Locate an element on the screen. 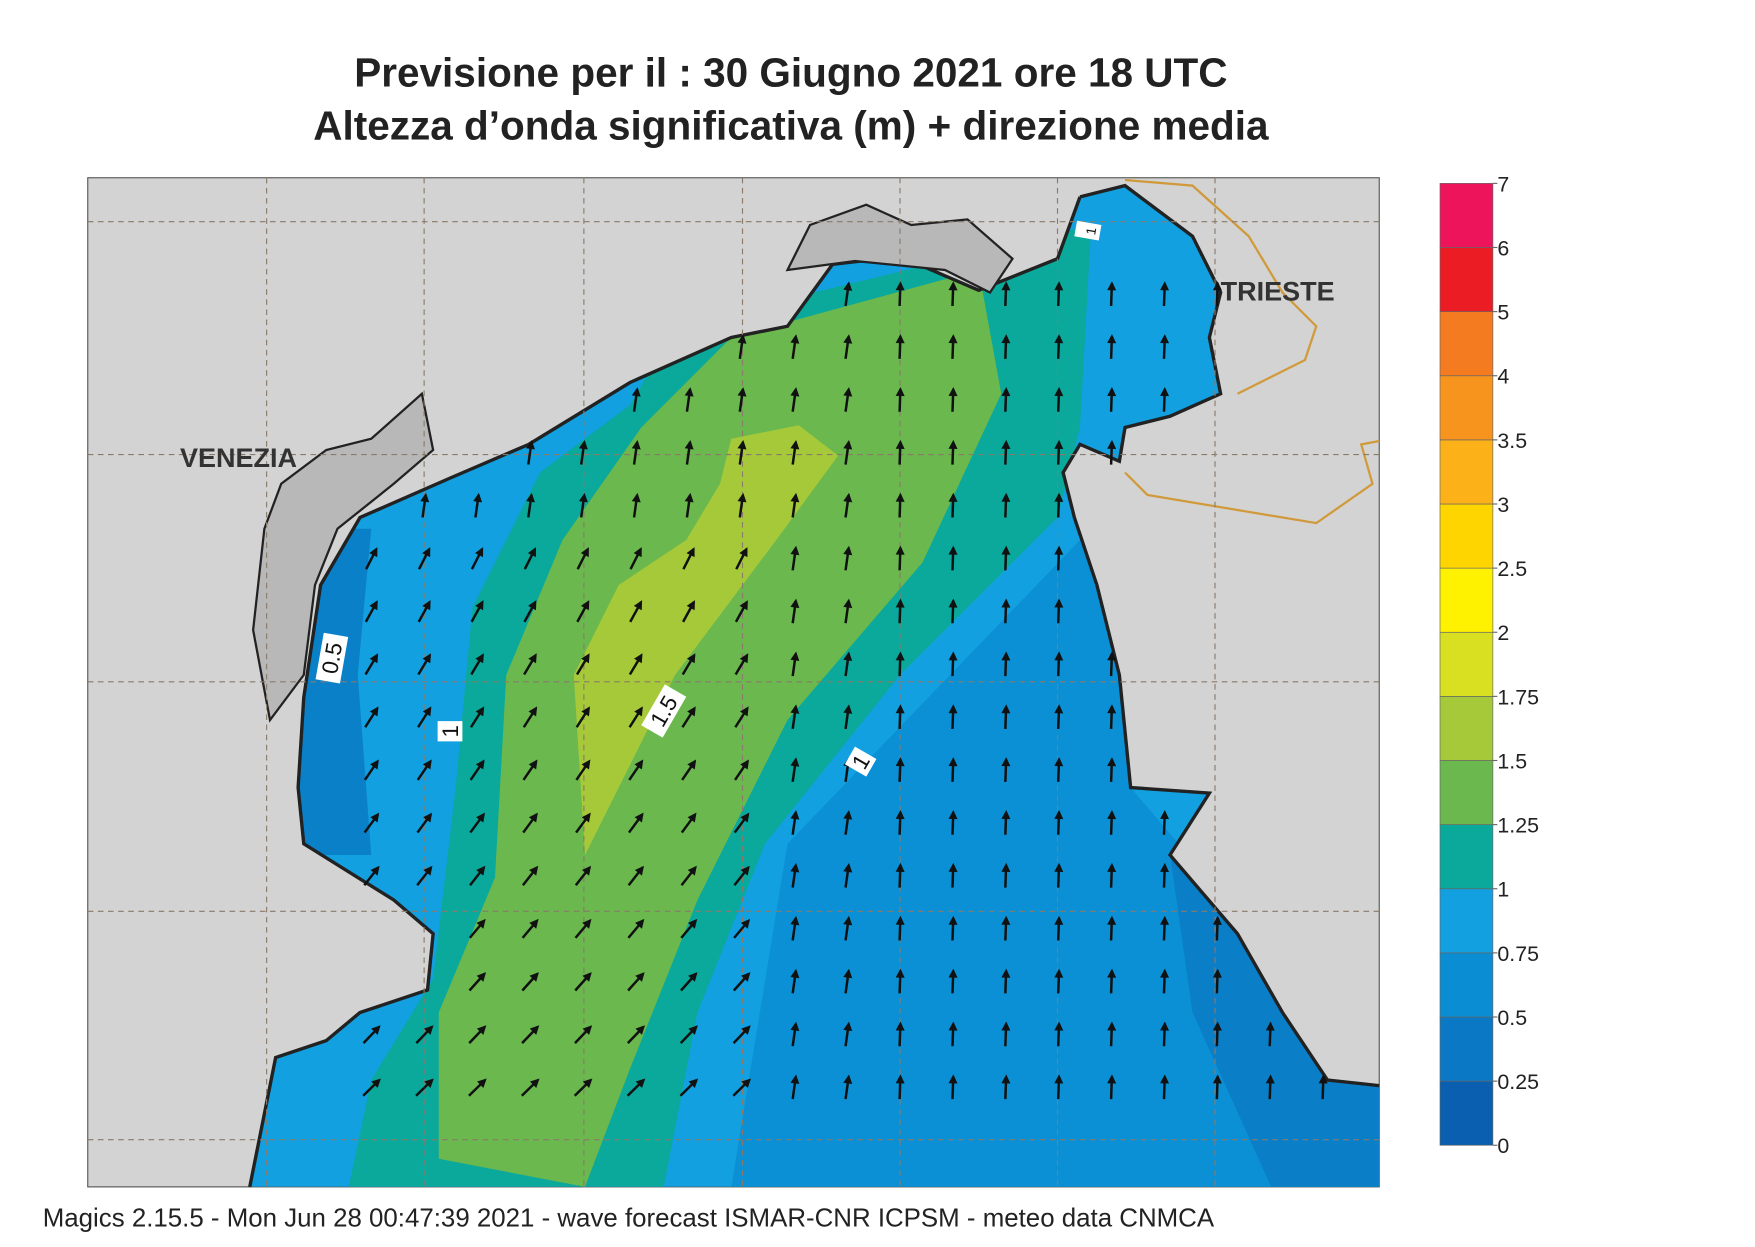  colorbar-label: 0 is located at coordinates (1503, 1146).